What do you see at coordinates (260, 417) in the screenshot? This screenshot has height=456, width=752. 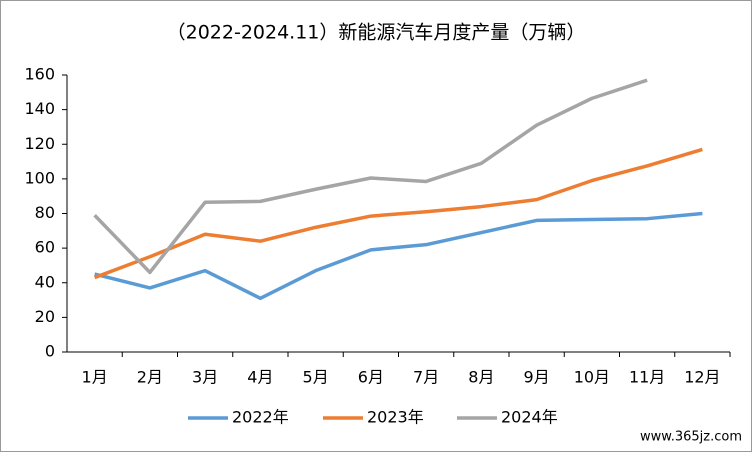 I see `legend-label: 2022年` at bounding box center [260, 417].